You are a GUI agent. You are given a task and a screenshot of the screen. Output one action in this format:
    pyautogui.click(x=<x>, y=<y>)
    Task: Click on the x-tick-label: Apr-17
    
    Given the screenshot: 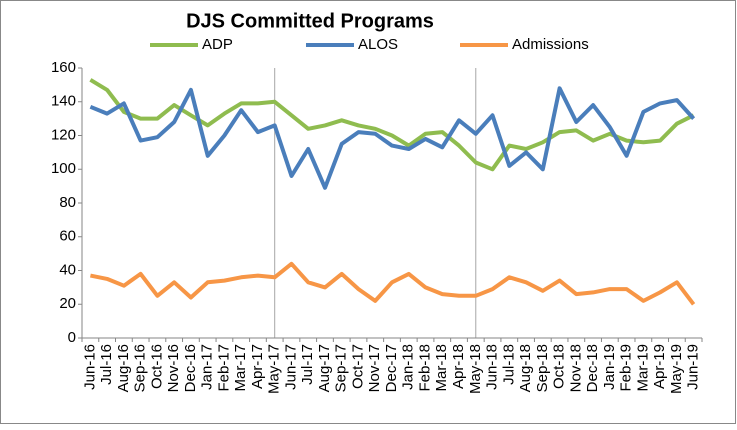 What is the action you would take?
    pyautogui.click(x=257, y=366)
    